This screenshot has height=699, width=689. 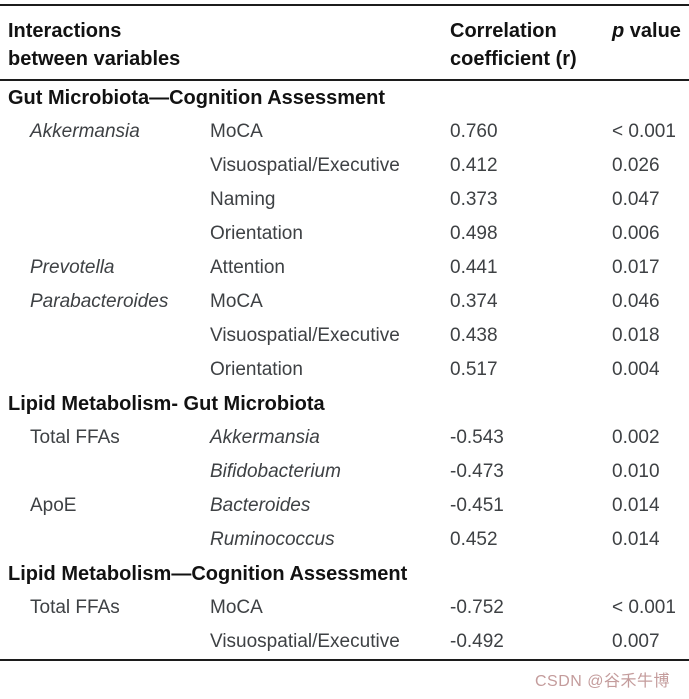 What do you see at coordinates (344, 5) in the screenshot?
I see `top-rule` at bounding box center [344, 5].